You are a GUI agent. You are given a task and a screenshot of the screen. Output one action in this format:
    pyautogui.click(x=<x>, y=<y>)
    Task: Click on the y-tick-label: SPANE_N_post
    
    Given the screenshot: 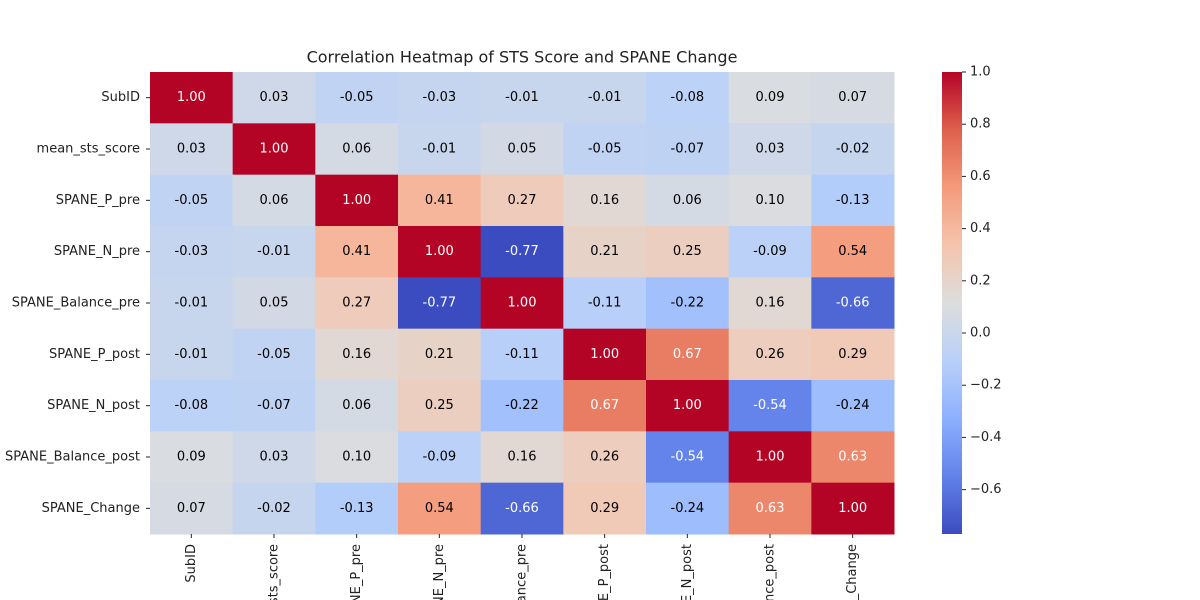 What is the action you would take?
    pyautogui.click(x=93, y=405)
    